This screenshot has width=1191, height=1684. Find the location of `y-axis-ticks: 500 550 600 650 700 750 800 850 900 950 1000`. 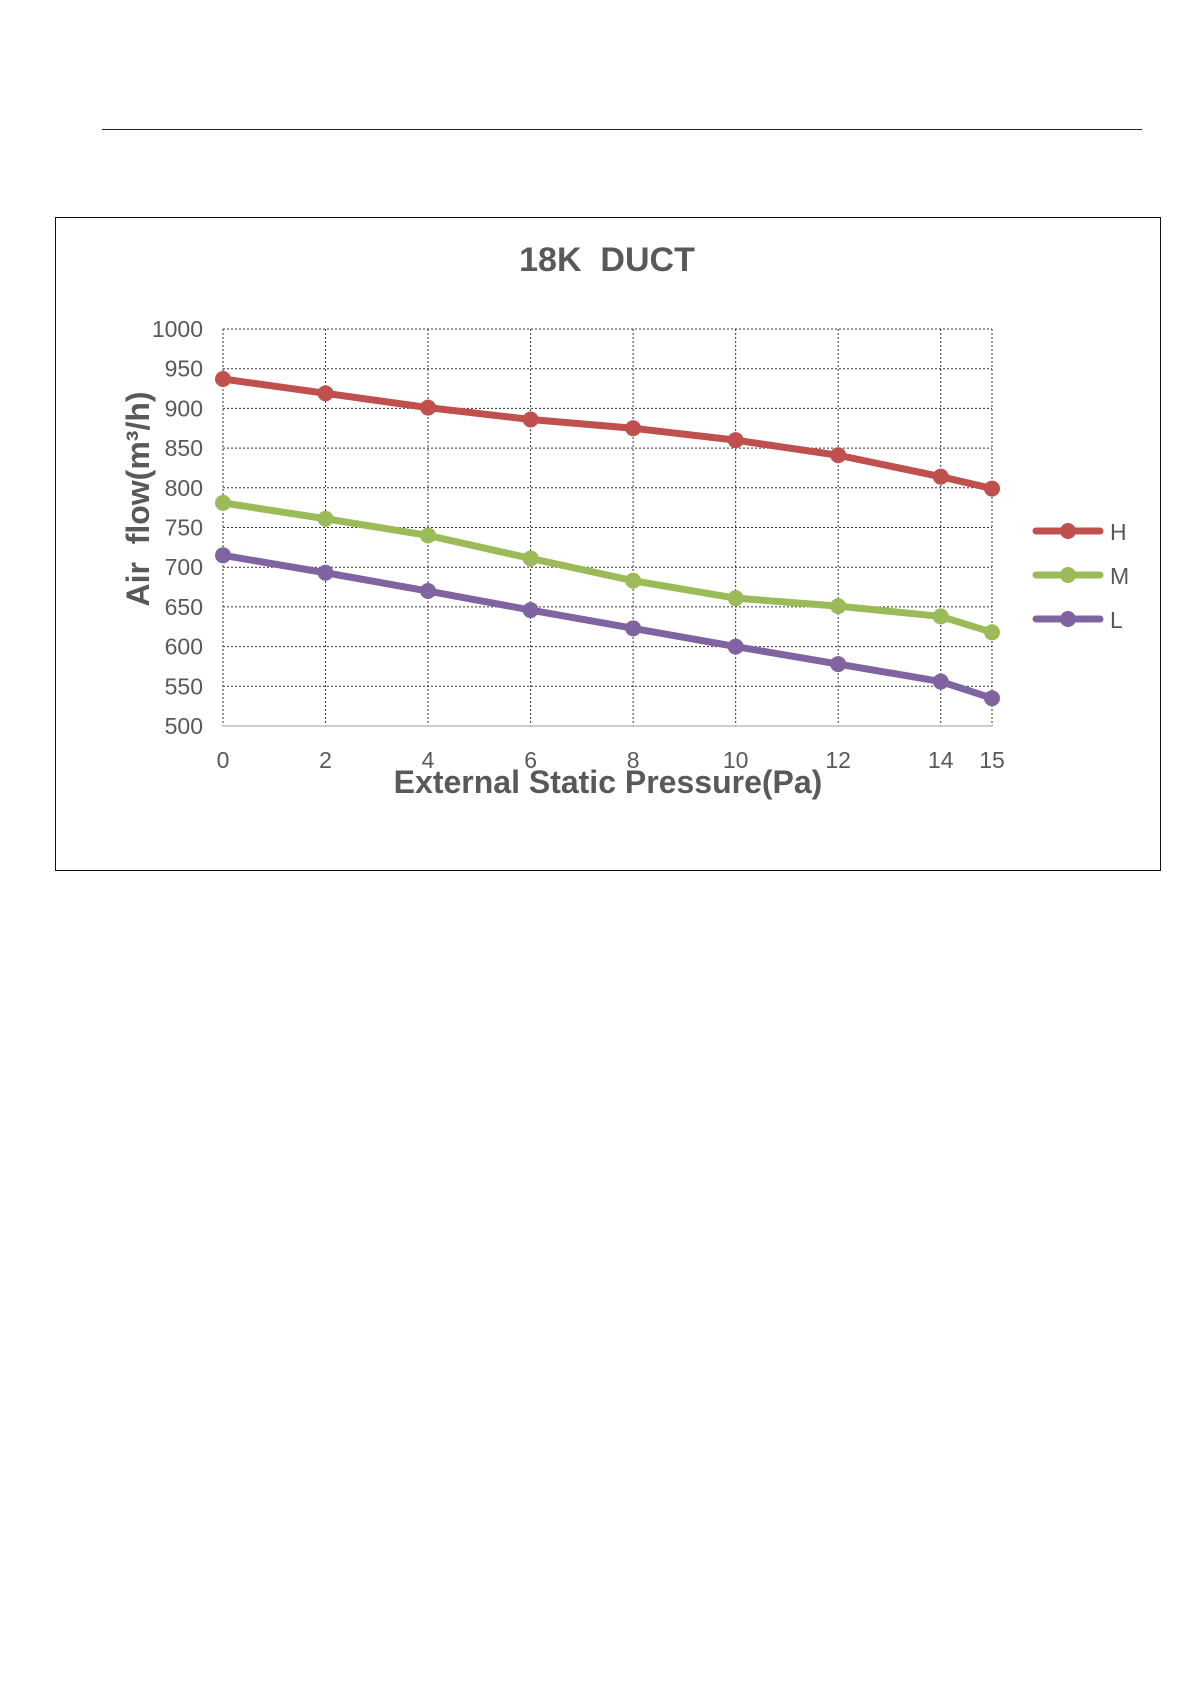

y-axis-ticks: 500 550 600 650 700 750 800 850 900 950 1000 is located at coordinates (177, 527).